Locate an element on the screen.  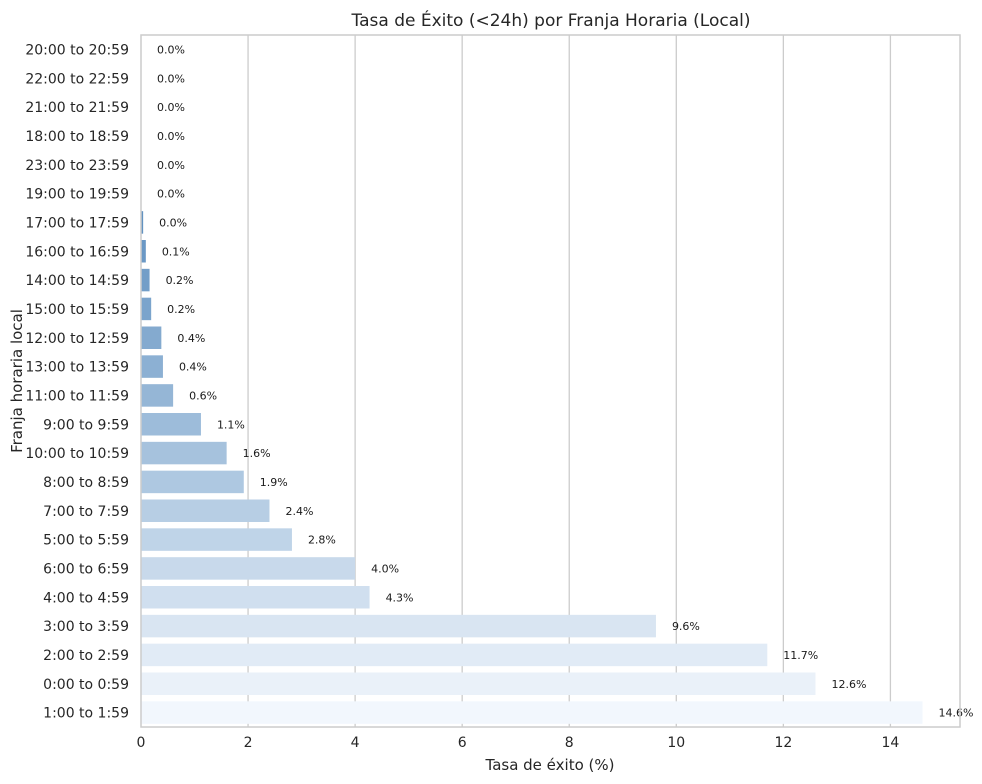
y-tick-label: 0:00 to 0:59 is located at coordinates (86, 685).